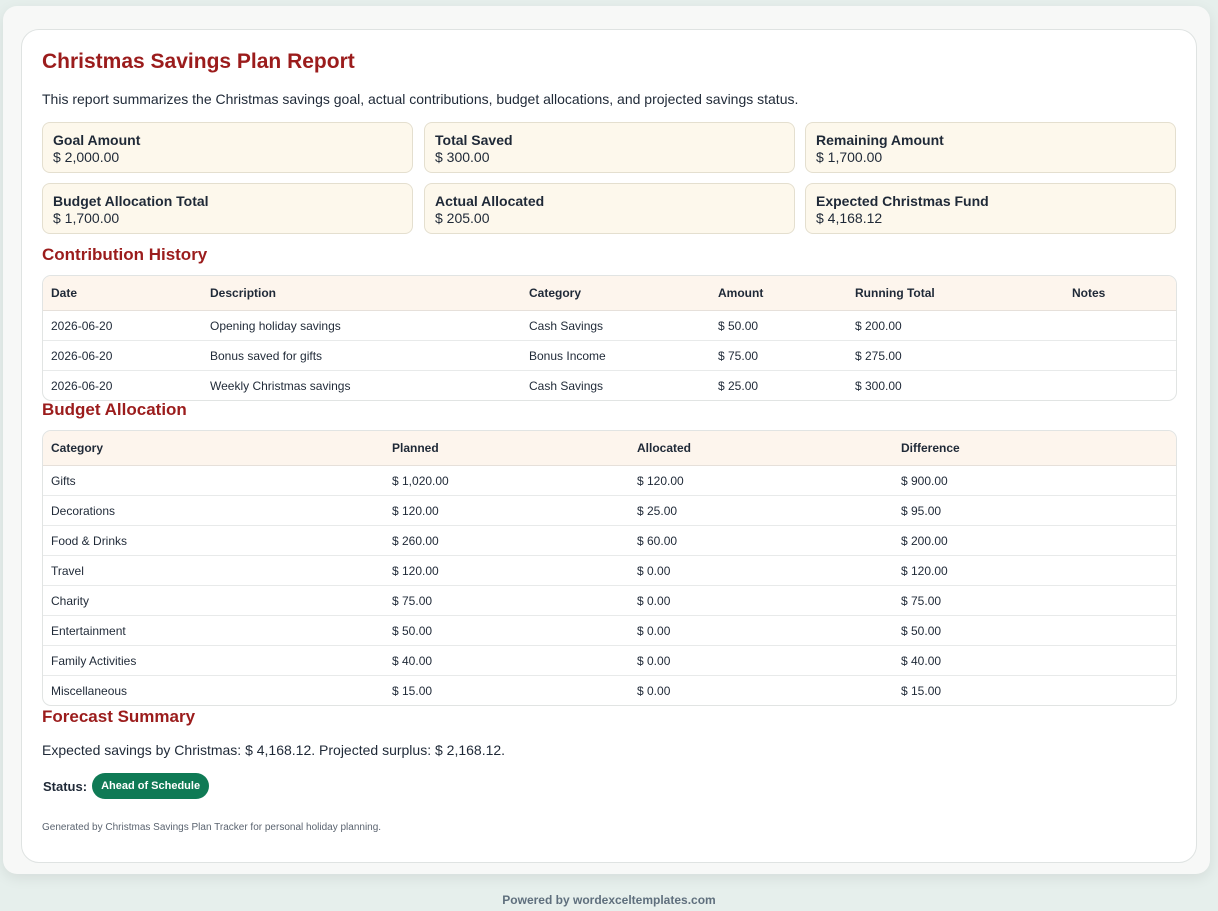  Describe the element at coordinates (1034, 570) in the screenshot. I see `cell-difference: $ 120.00` at that location.